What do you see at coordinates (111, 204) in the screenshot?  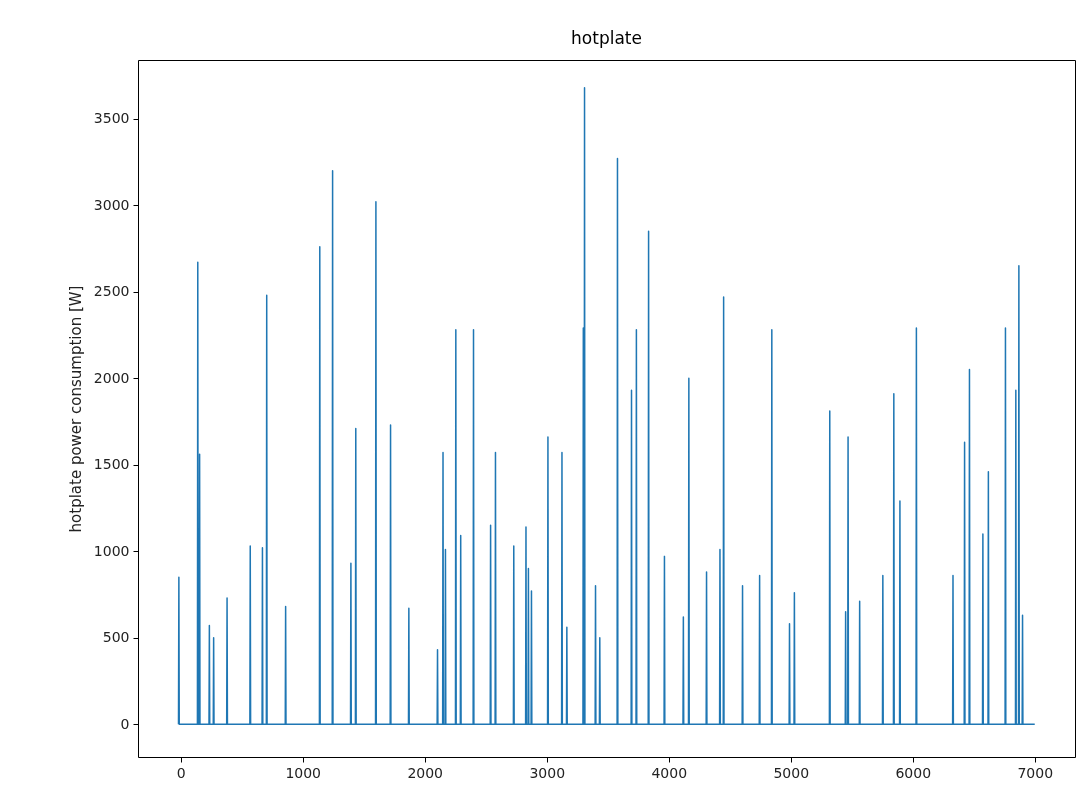 I see `y-tick-label: 3000` at bounding box center [111, 204].